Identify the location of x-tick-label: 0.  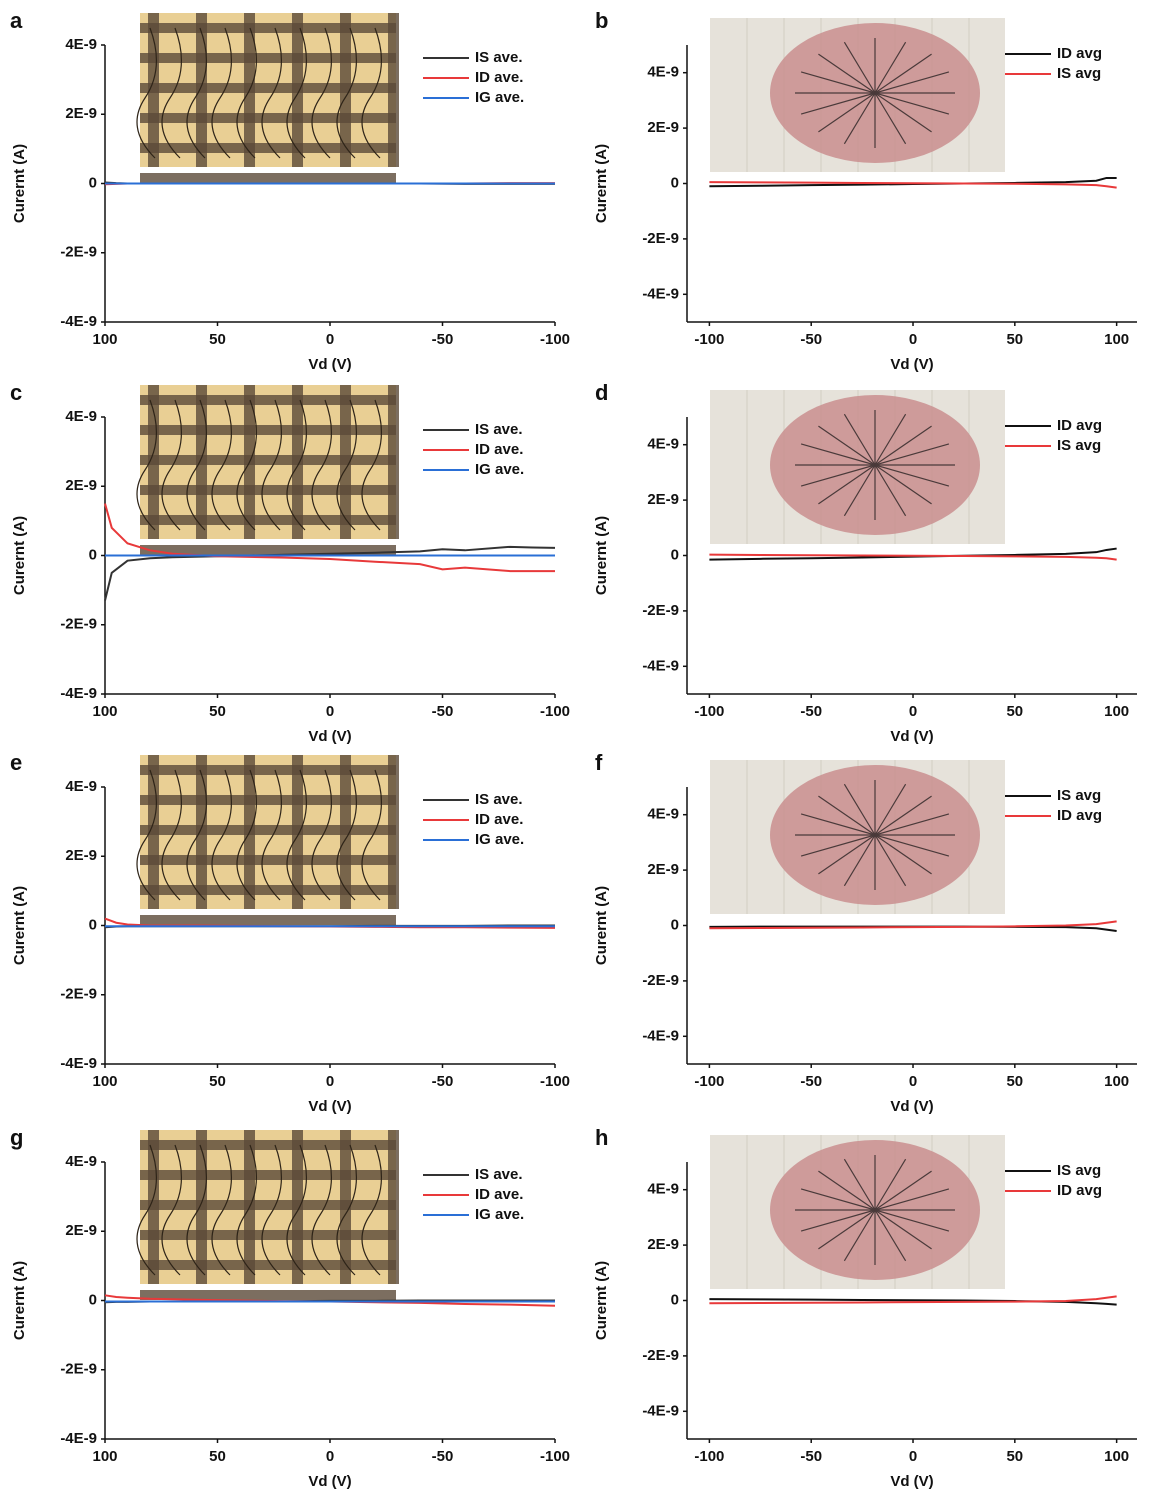
(330, 339).